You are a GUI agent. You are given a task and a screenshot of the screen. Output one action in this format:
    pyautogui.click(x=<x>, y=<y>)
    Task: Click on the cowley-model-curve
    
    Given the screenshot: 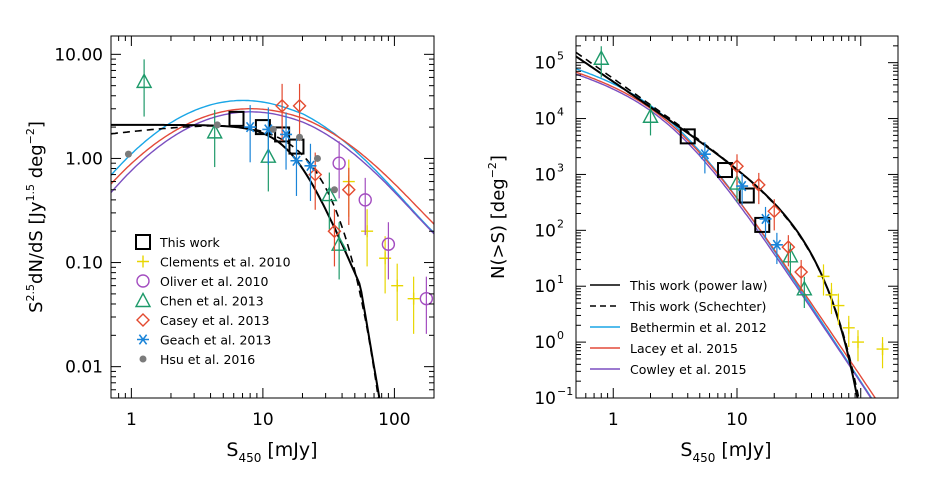 What is the action you would take?
    pyautogui.click(x=272, y=173)
    